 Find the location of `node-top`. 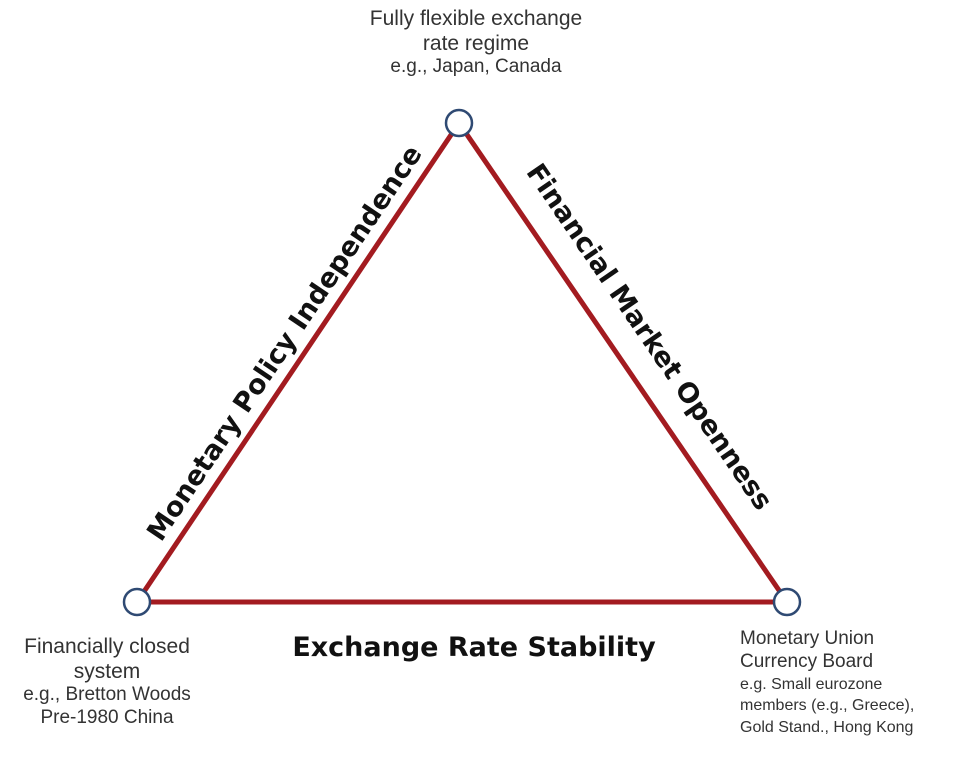

node-top is located at coordinates (459, 123).